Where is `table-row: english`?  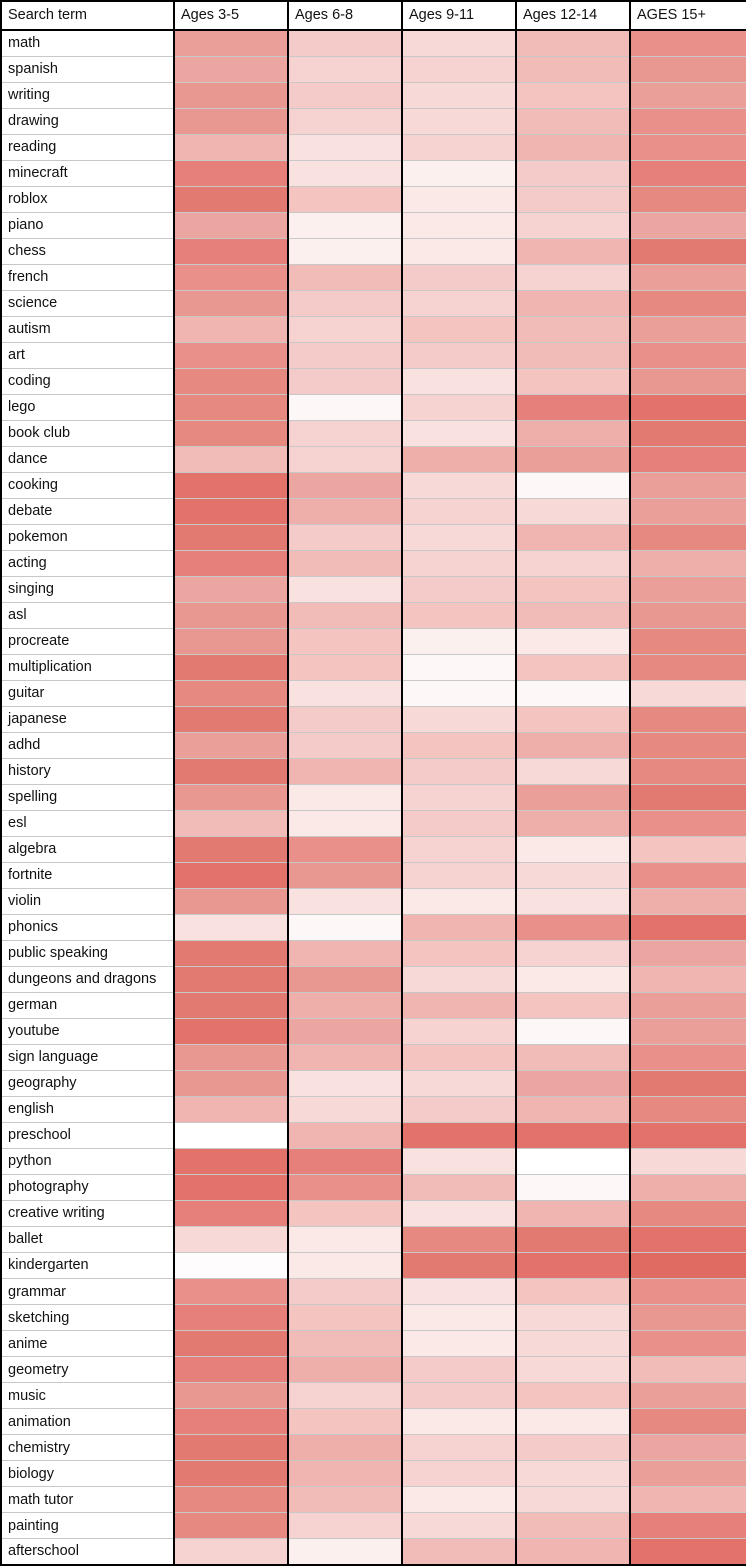
table-row: english is located at coordinates (373, 1110).